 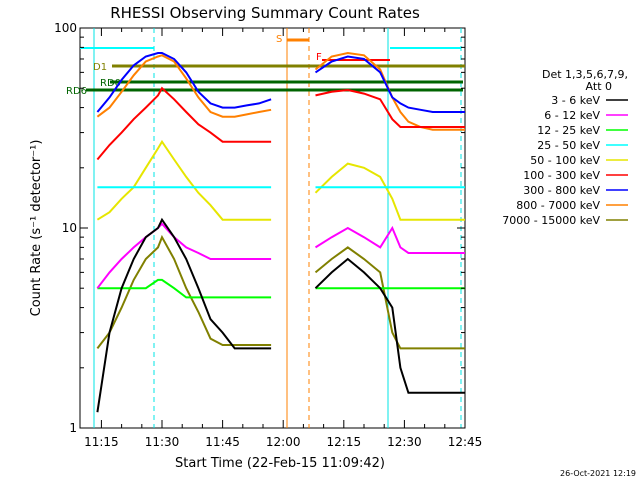 What do you see at coordinates (598, 473) in the screenshot?
I see `footer-stamp: 26-Oct-2021 12:19` at bounding box center [598, 473].